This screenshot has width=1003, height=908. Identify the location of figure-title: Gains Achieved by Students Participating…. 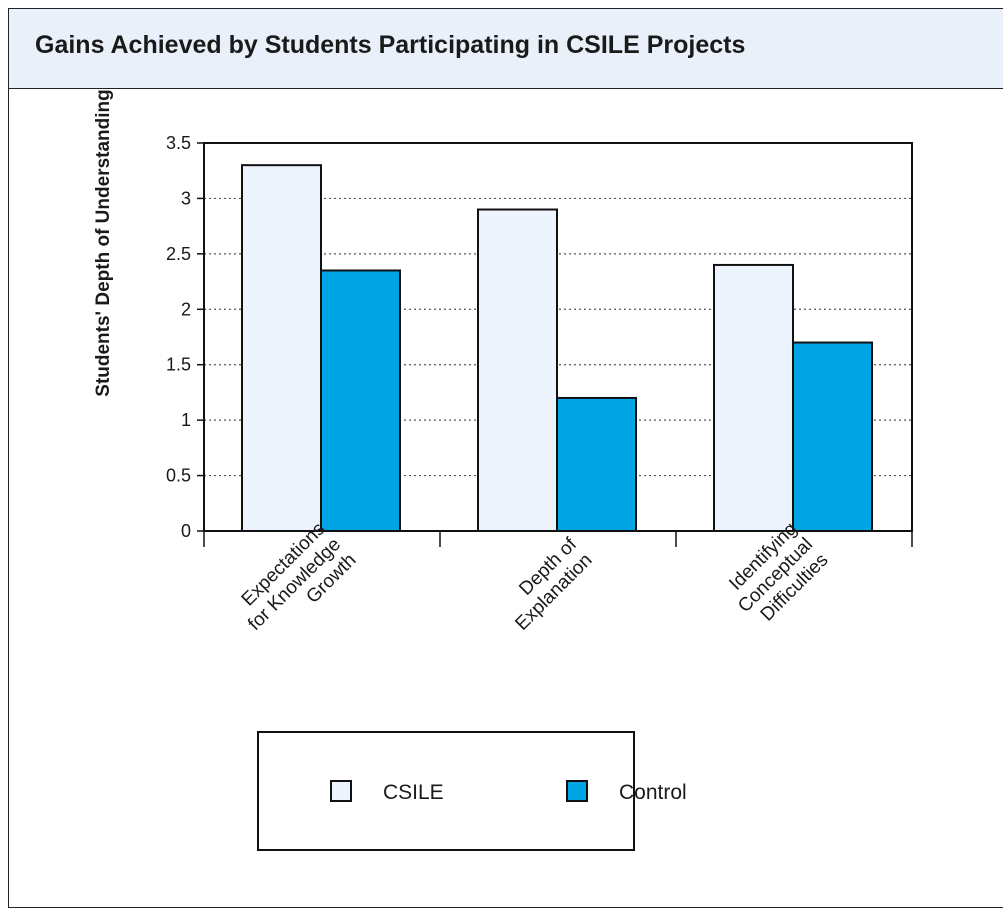
(390, 45).